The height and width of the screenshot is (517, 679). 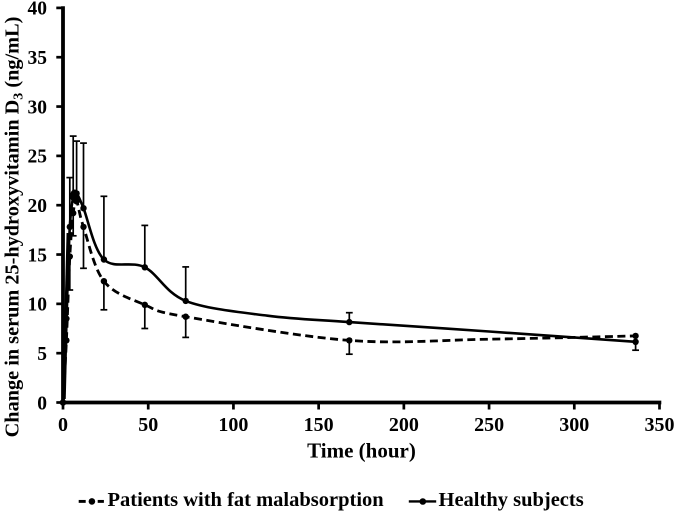 I want to click on svg-text: 20, so click(x=38, y=206).